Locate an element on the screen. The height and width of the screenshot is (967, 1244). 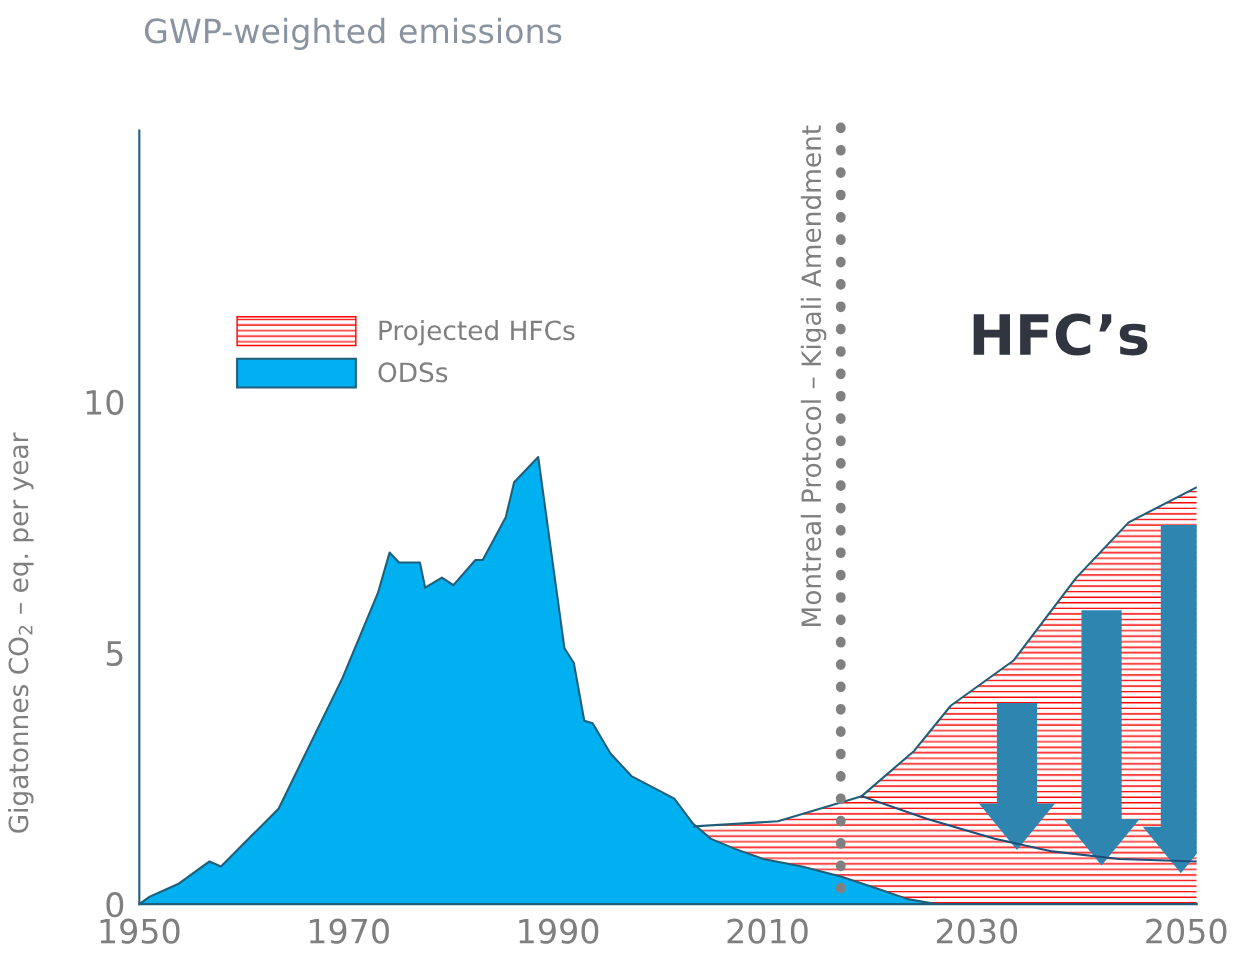
x-tick-label: 1950 is located at coordinates (140, 931).